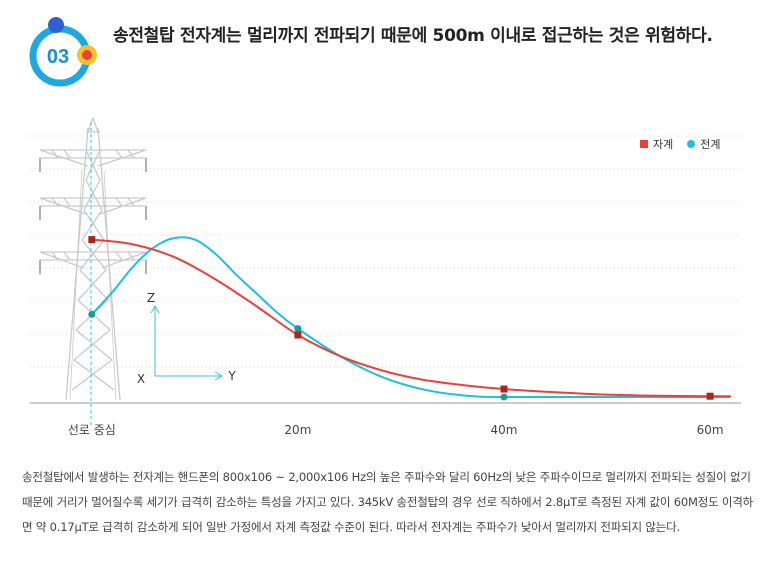  I want to click on x-tick-label: 60m, so click(710, 430).